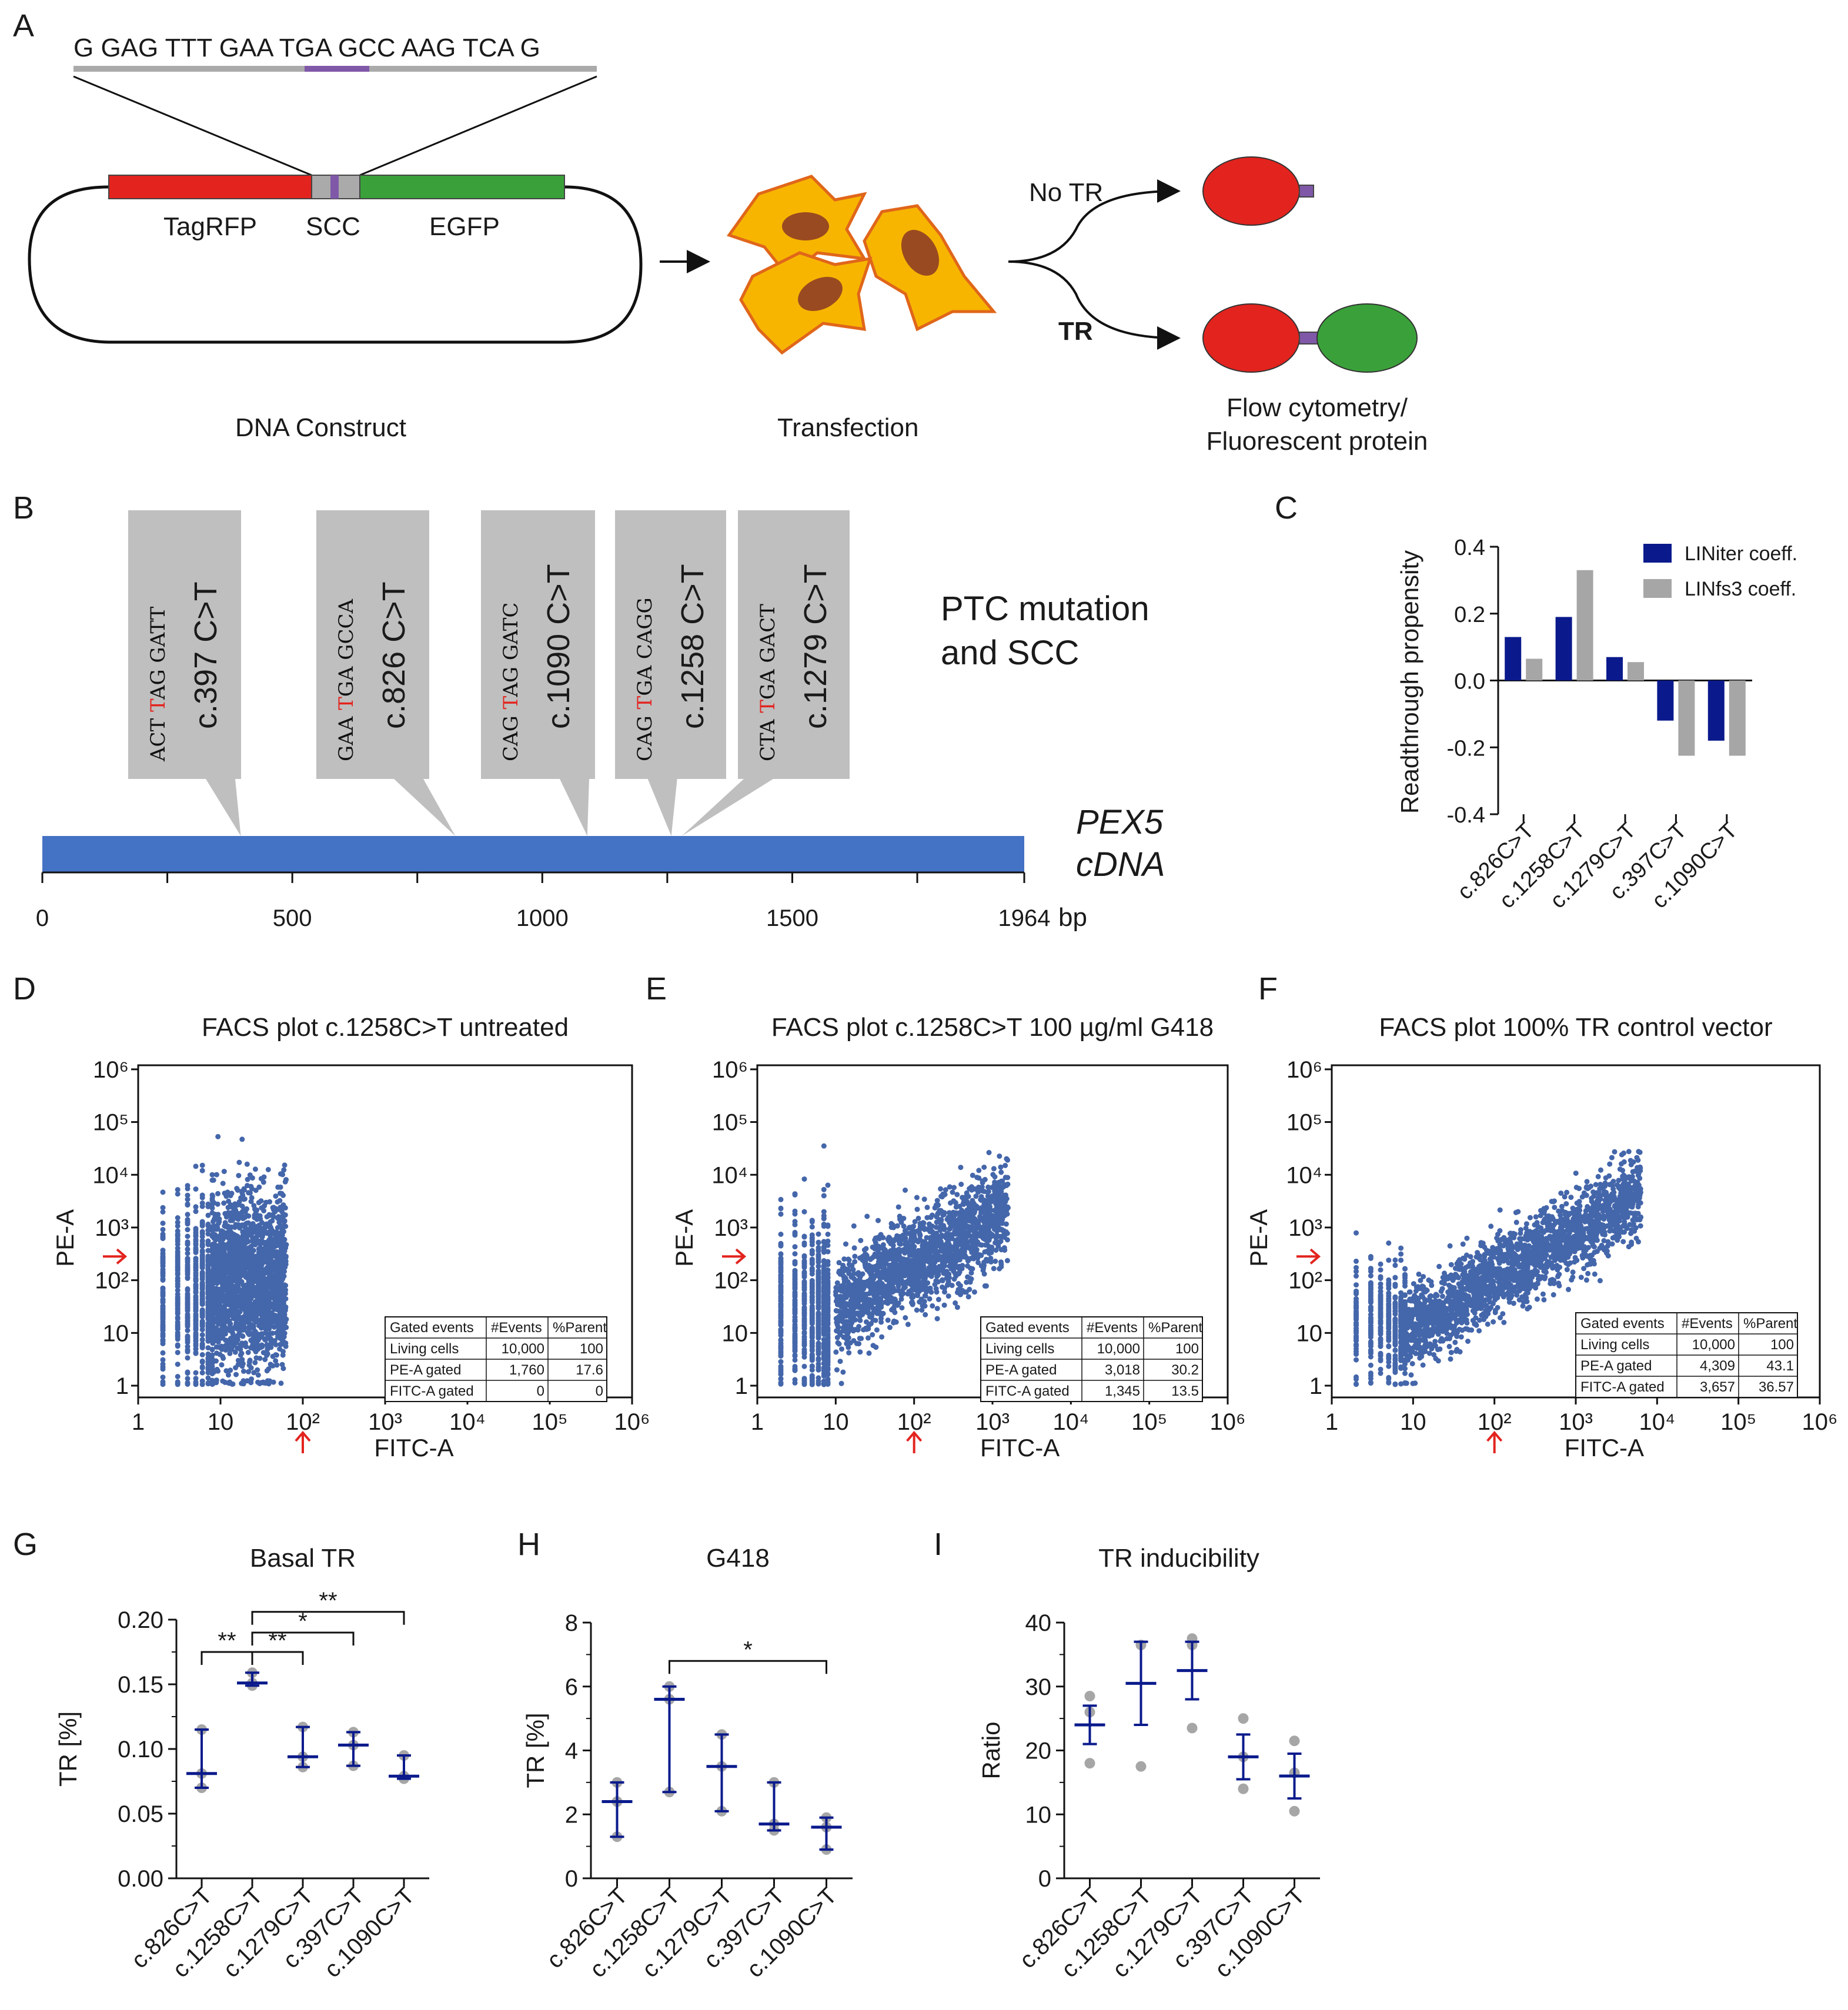 The width and height of the screenshot is (1848, 2010). I want to click on y-tick-label: 40, so click(1038, 1623).